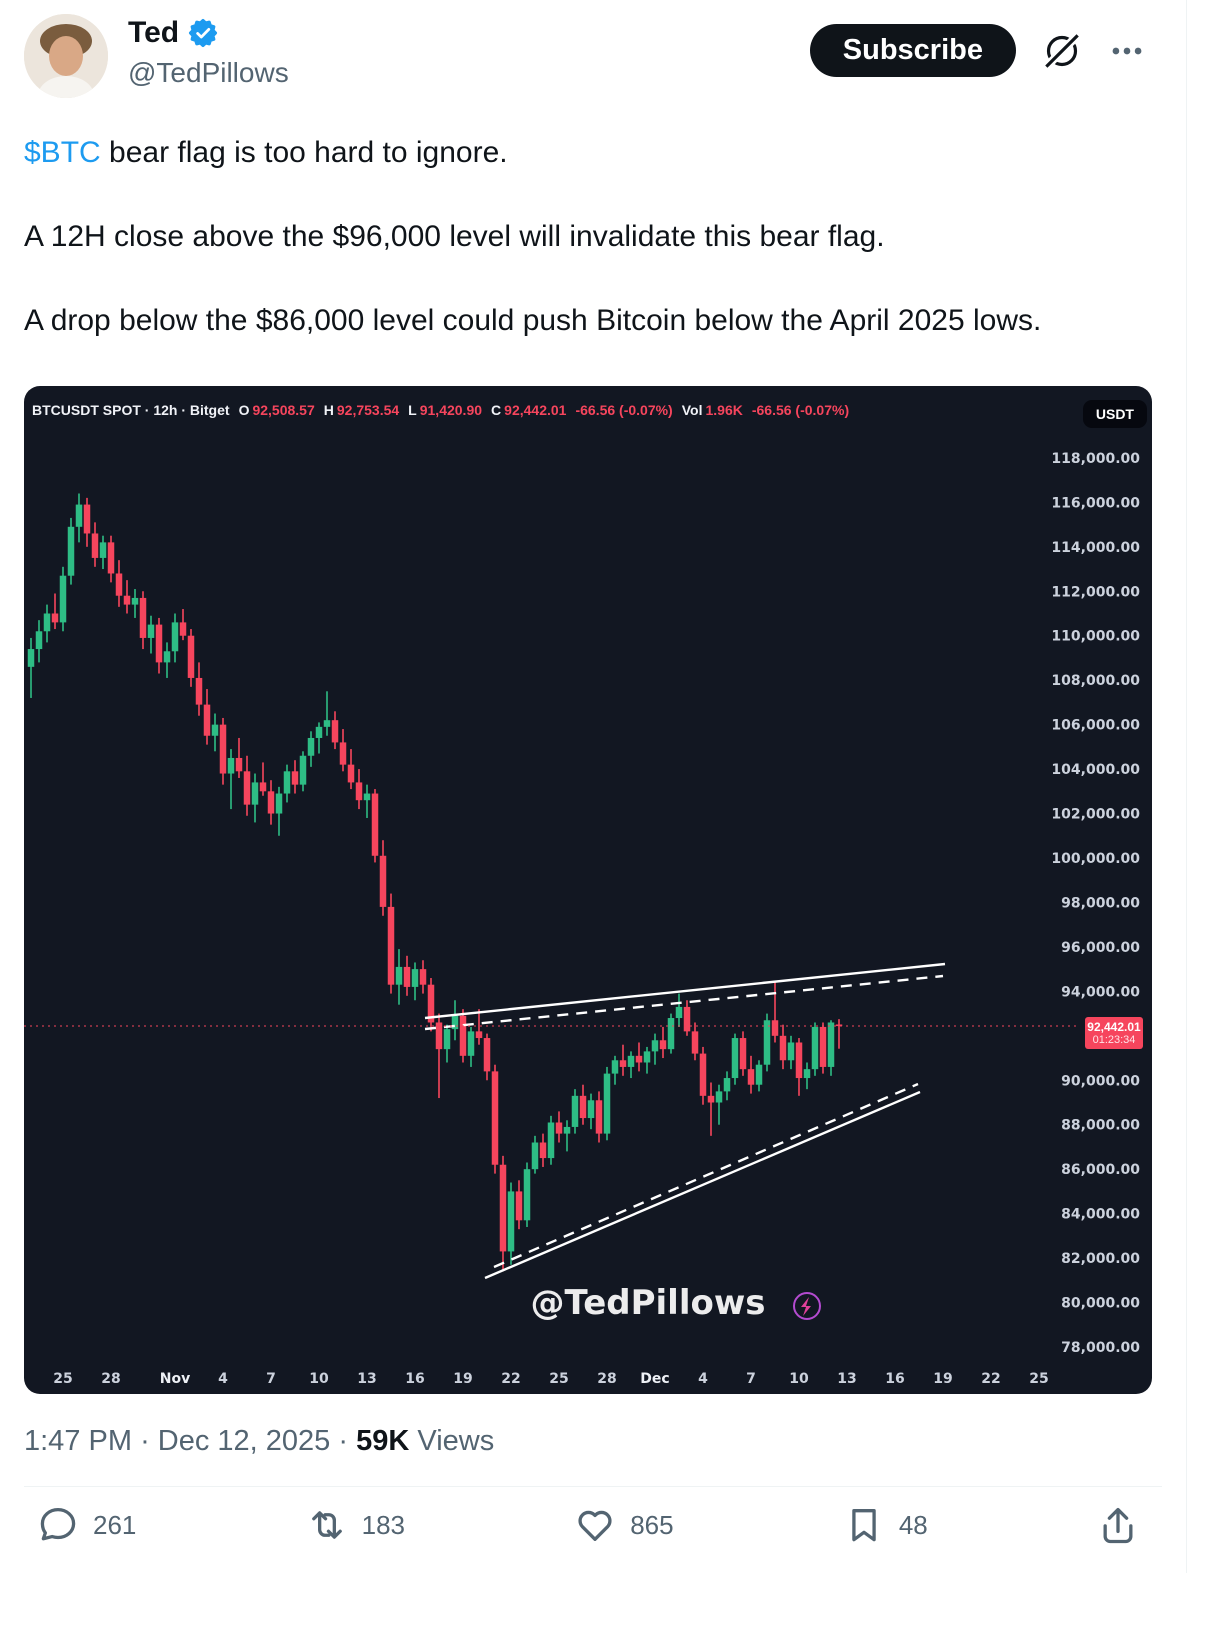  What do you see at coordinates (355, 1525) in the screenshot?
I see `repost-button: 183` at bounding box center [355, 1525].